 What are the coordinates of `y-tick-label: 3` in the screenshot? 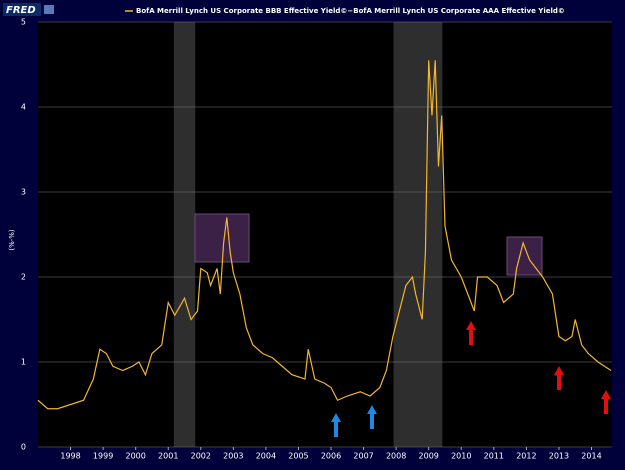 It's located at (23, 192).